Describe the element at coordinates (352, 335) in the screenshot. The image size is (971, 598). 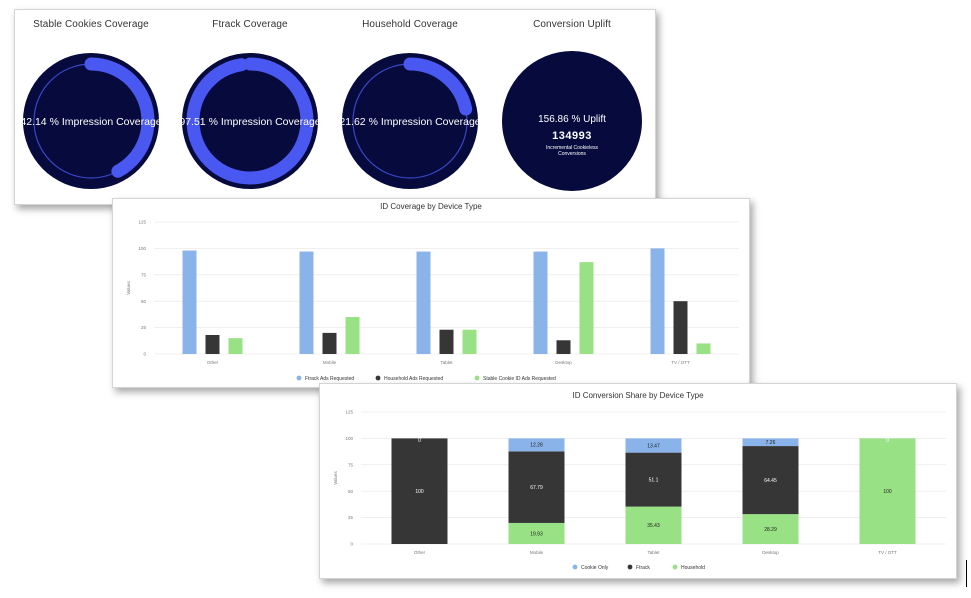
I see `bar-stable-cookie-id-ads-requested-mobile` at that location.